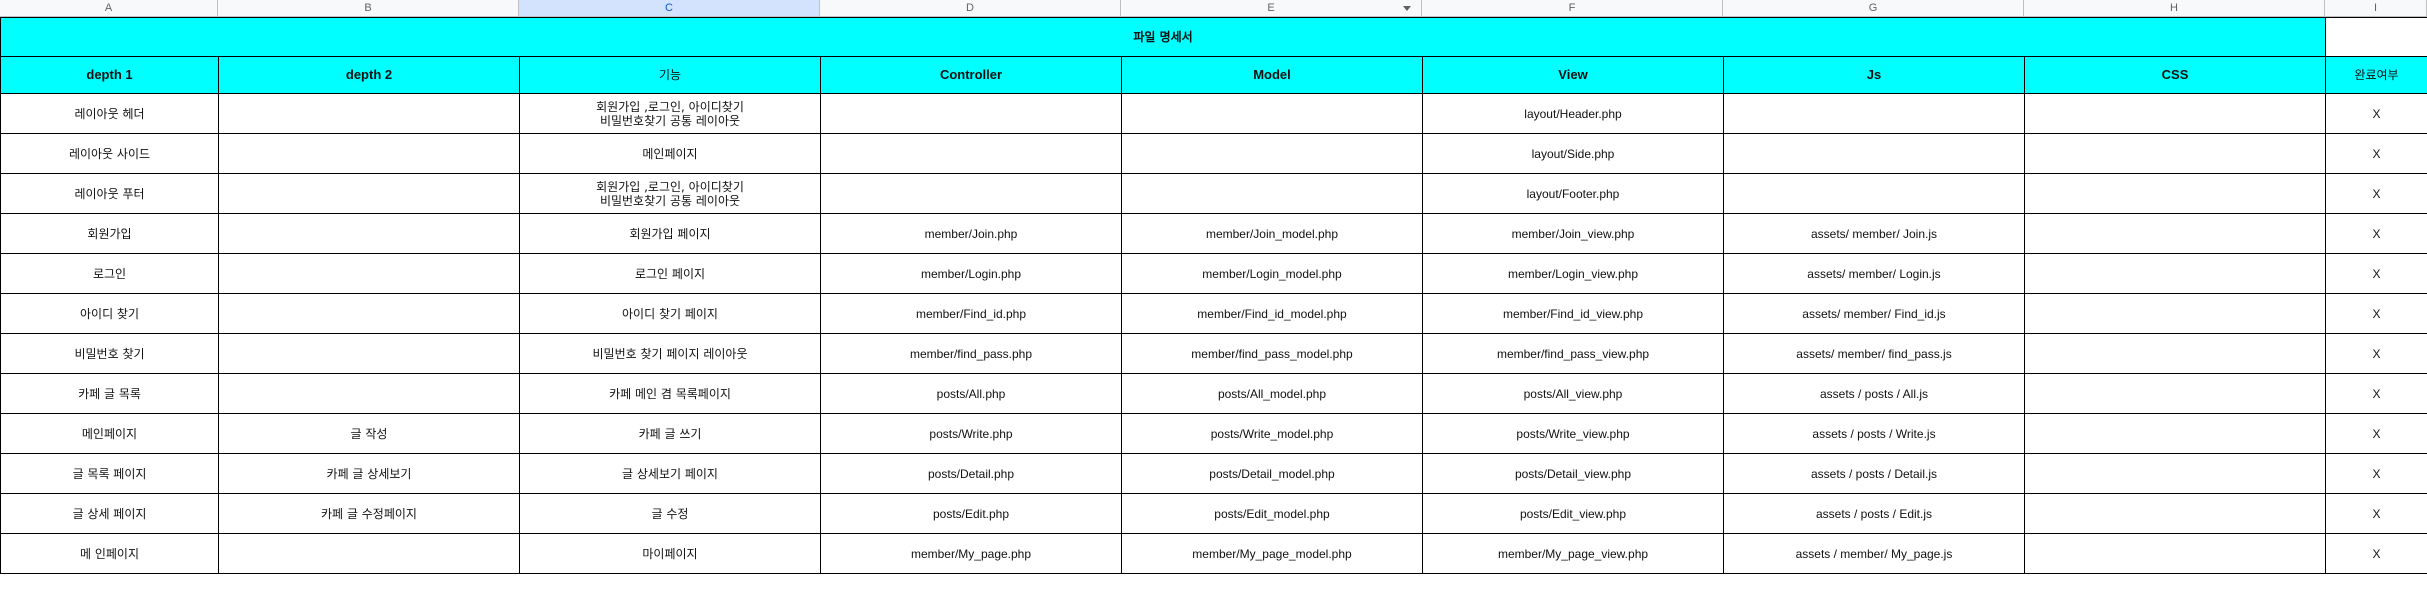 The width and height of the screenshot is (2427, 601). Describe the element at coordinates (1407, 8) in the screenshot. I see `column-menu-dropdown-icon` at that location.